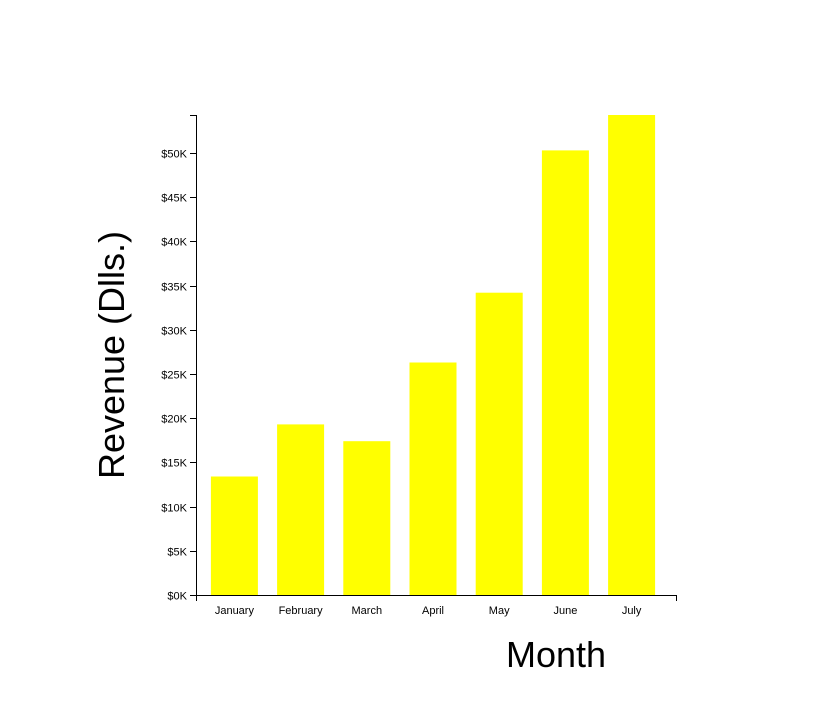  I want to click on y-tick-label: $20K, so click(174, 420).